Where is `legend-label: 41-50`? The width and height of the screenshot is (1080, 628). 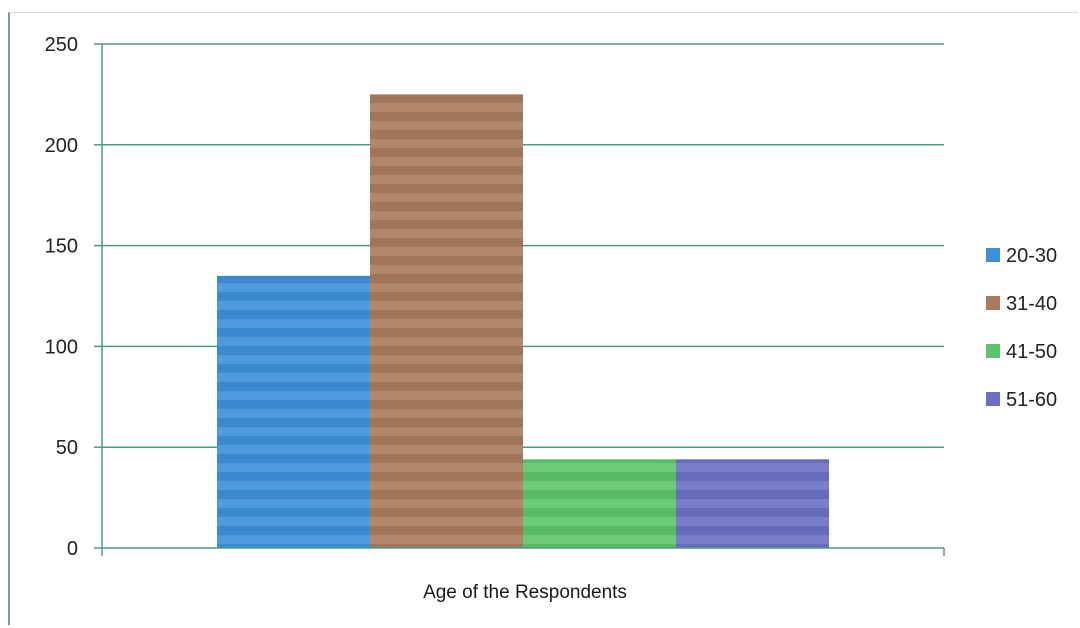 legend-label: 41-50 is located at coordinates (1031, 352).